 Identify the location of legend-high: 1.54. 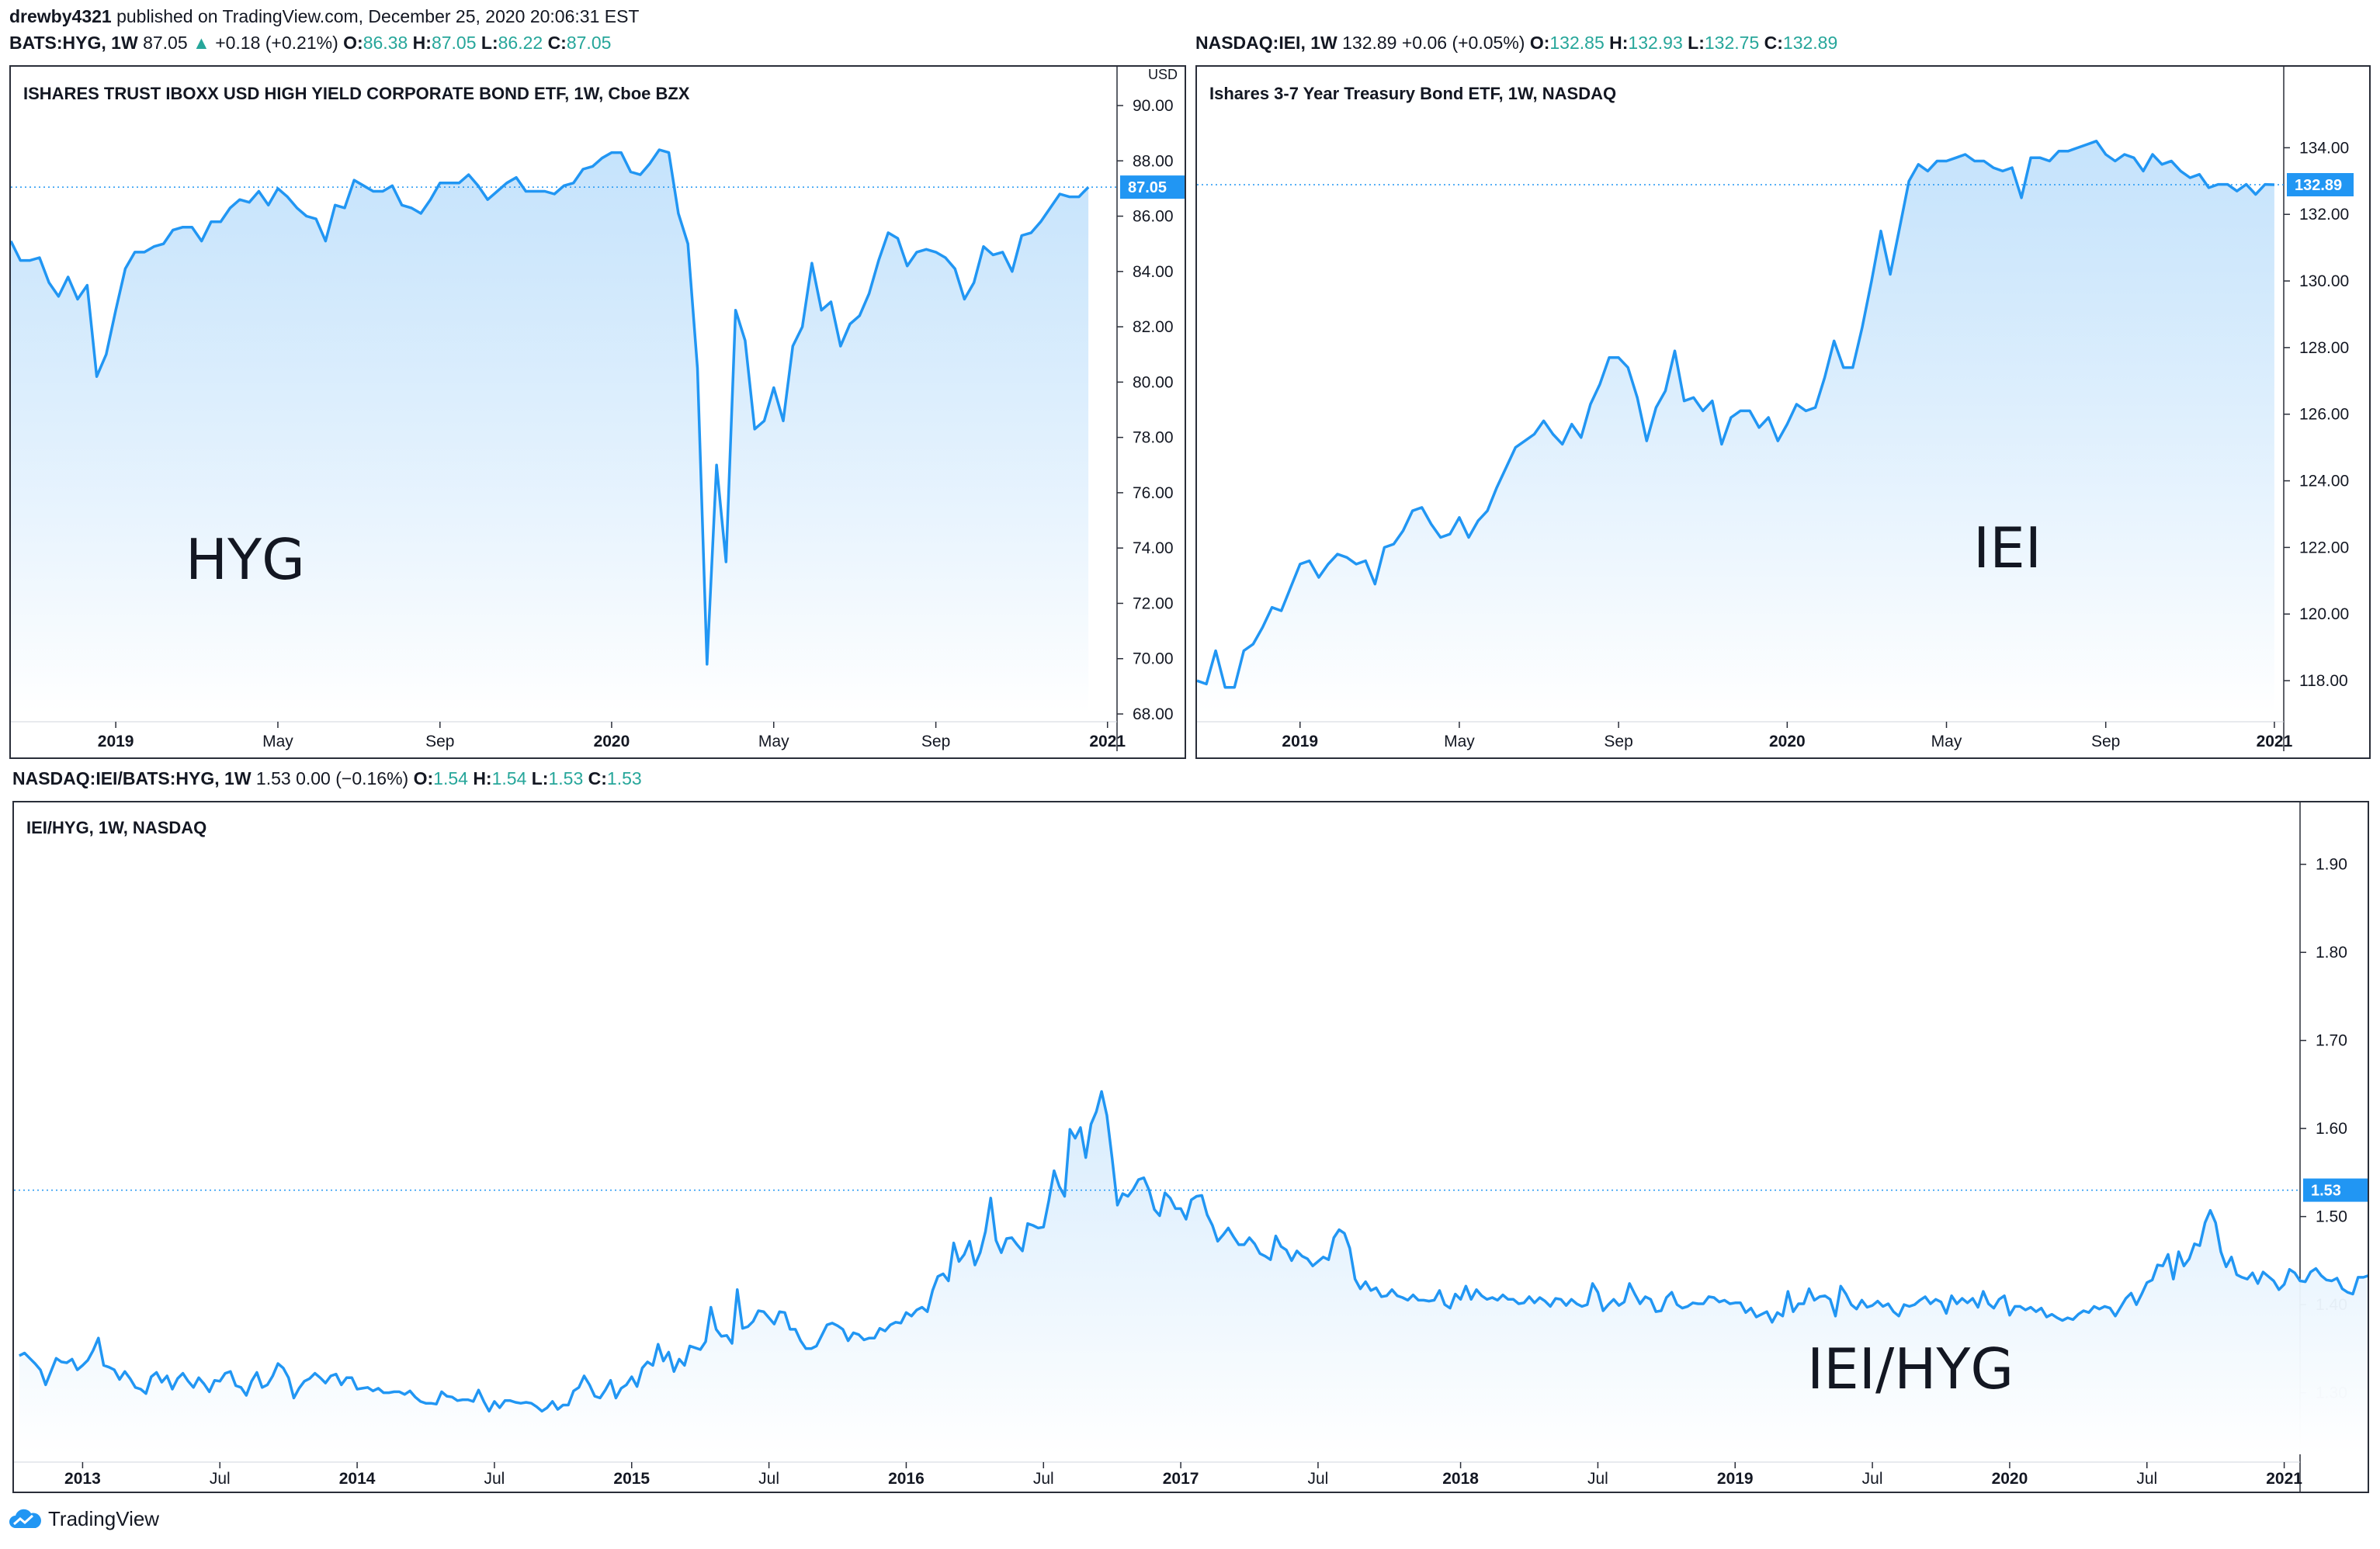
(509, 778).